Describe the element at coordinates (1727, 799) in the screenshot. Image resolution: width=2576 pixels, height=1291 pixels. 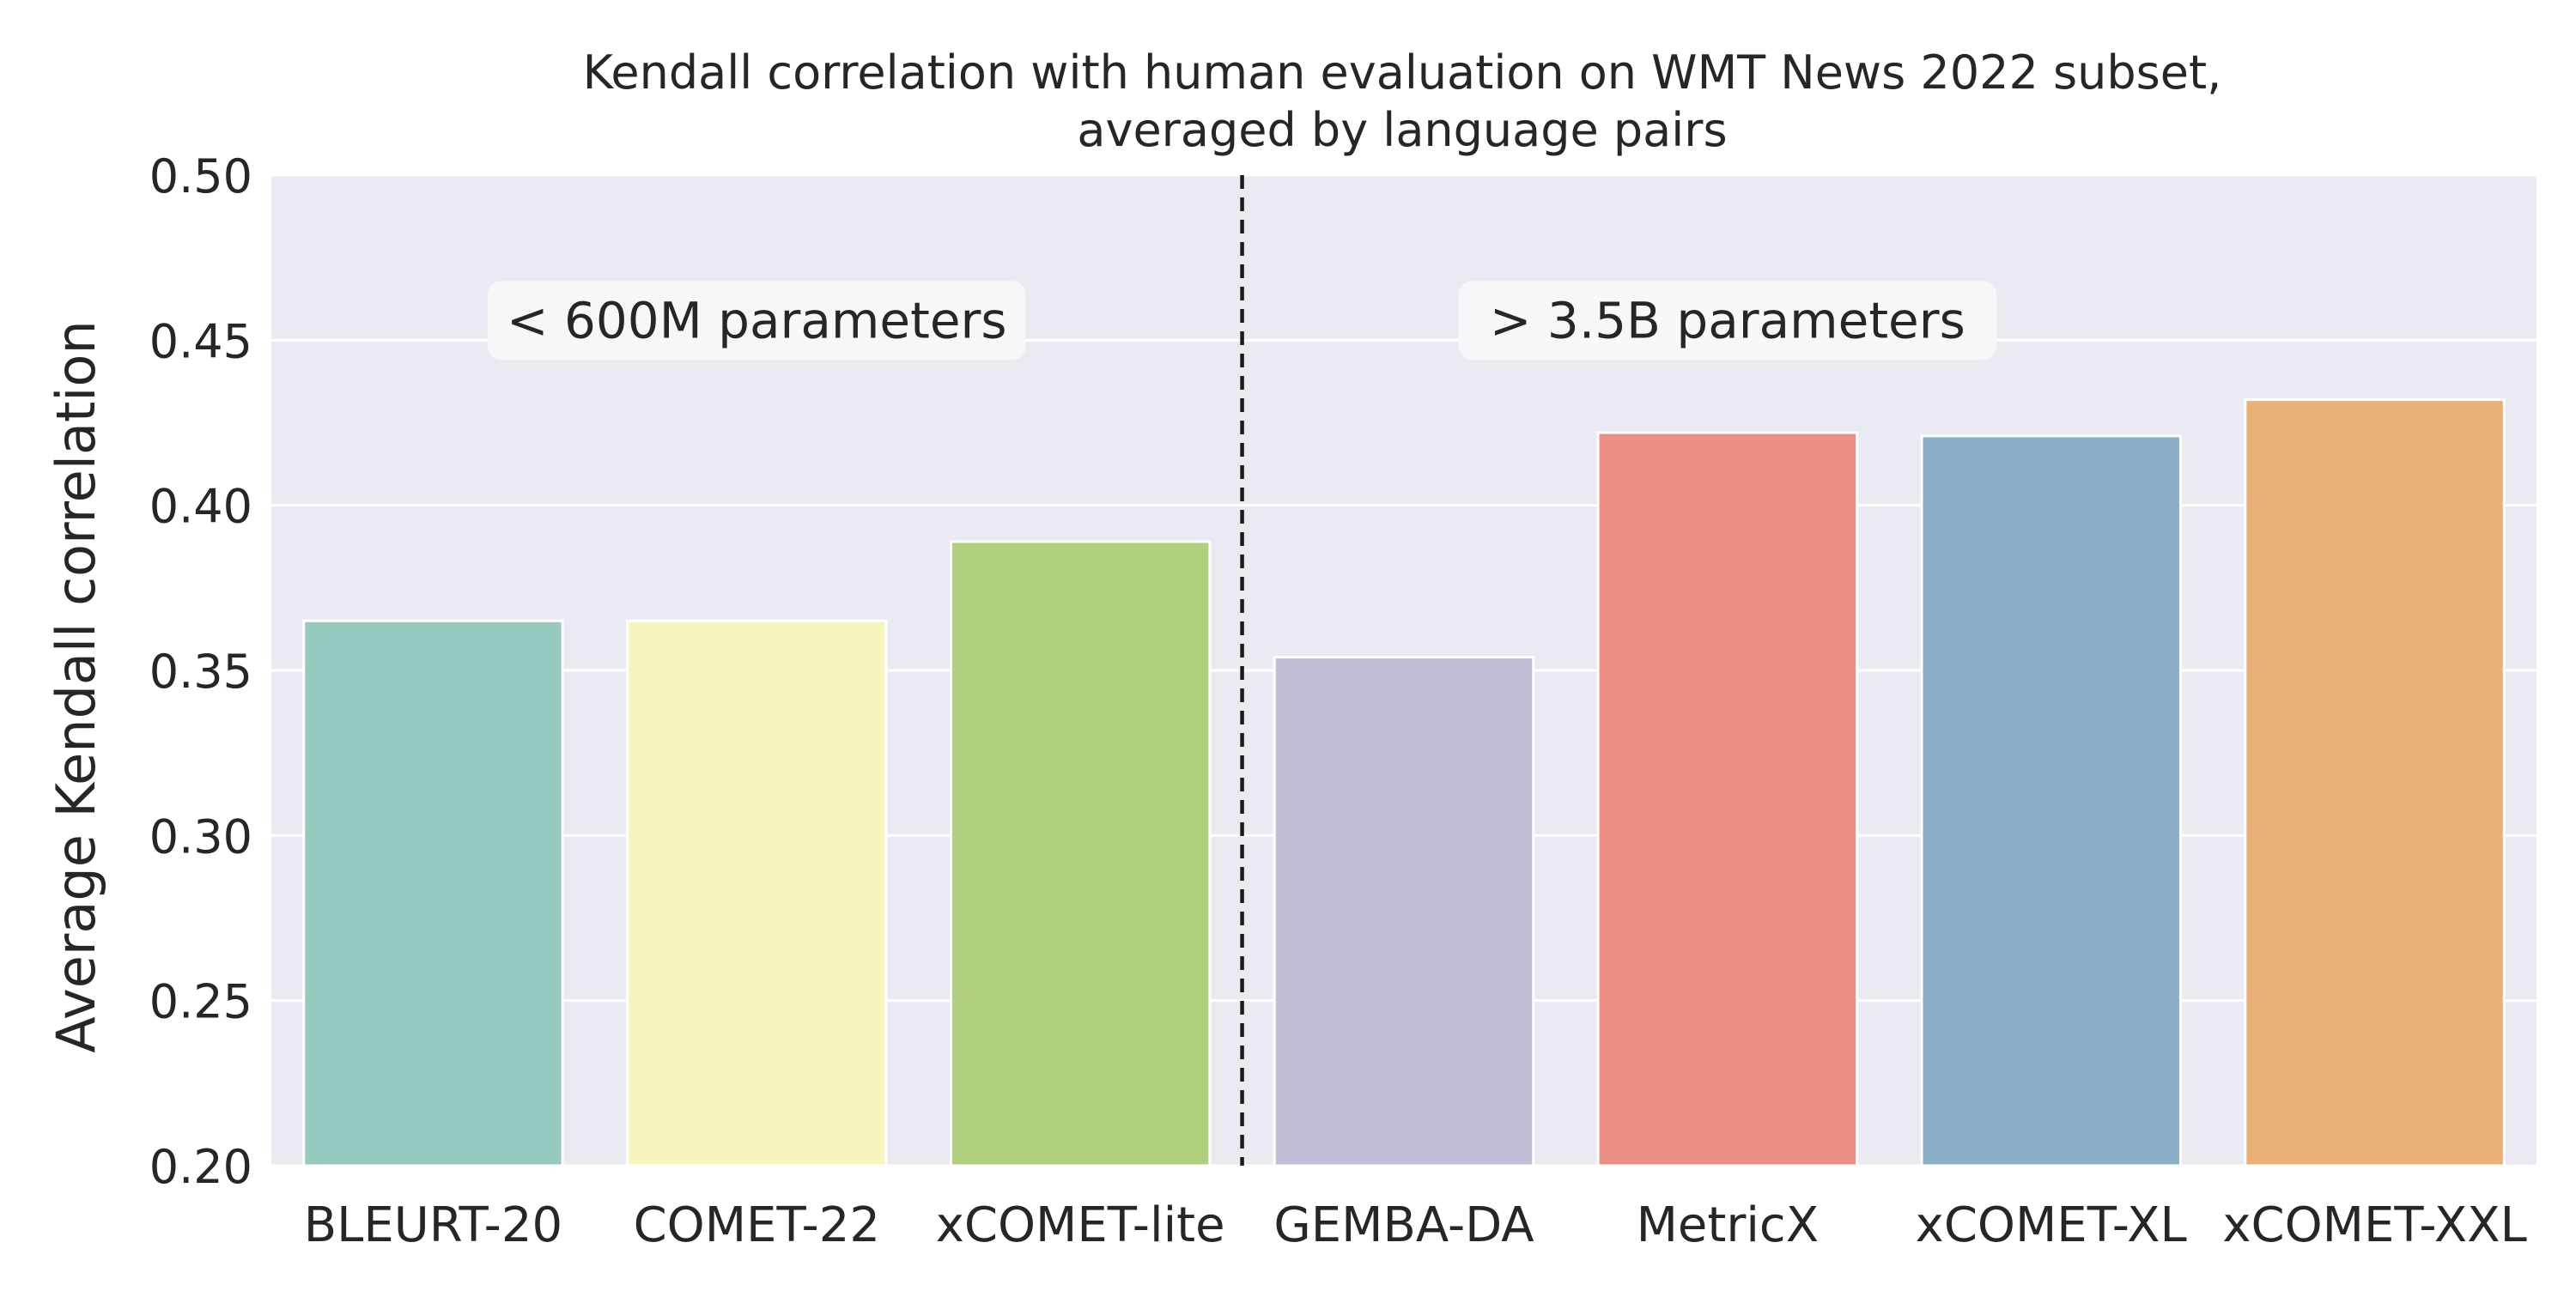
I see `bar-metricx` at that location.